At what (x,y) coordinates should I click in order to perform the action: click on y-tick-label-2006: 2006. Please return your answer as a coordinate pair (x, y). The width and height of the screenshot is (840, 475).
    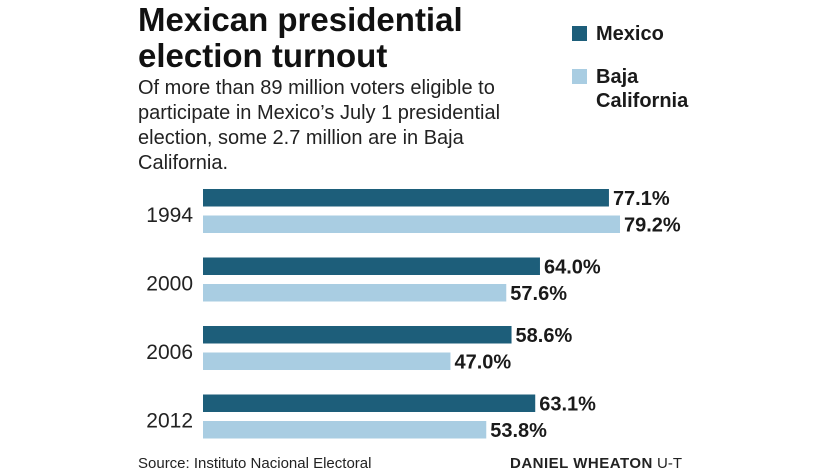
    Looking at the image, I should click on (169, 352).